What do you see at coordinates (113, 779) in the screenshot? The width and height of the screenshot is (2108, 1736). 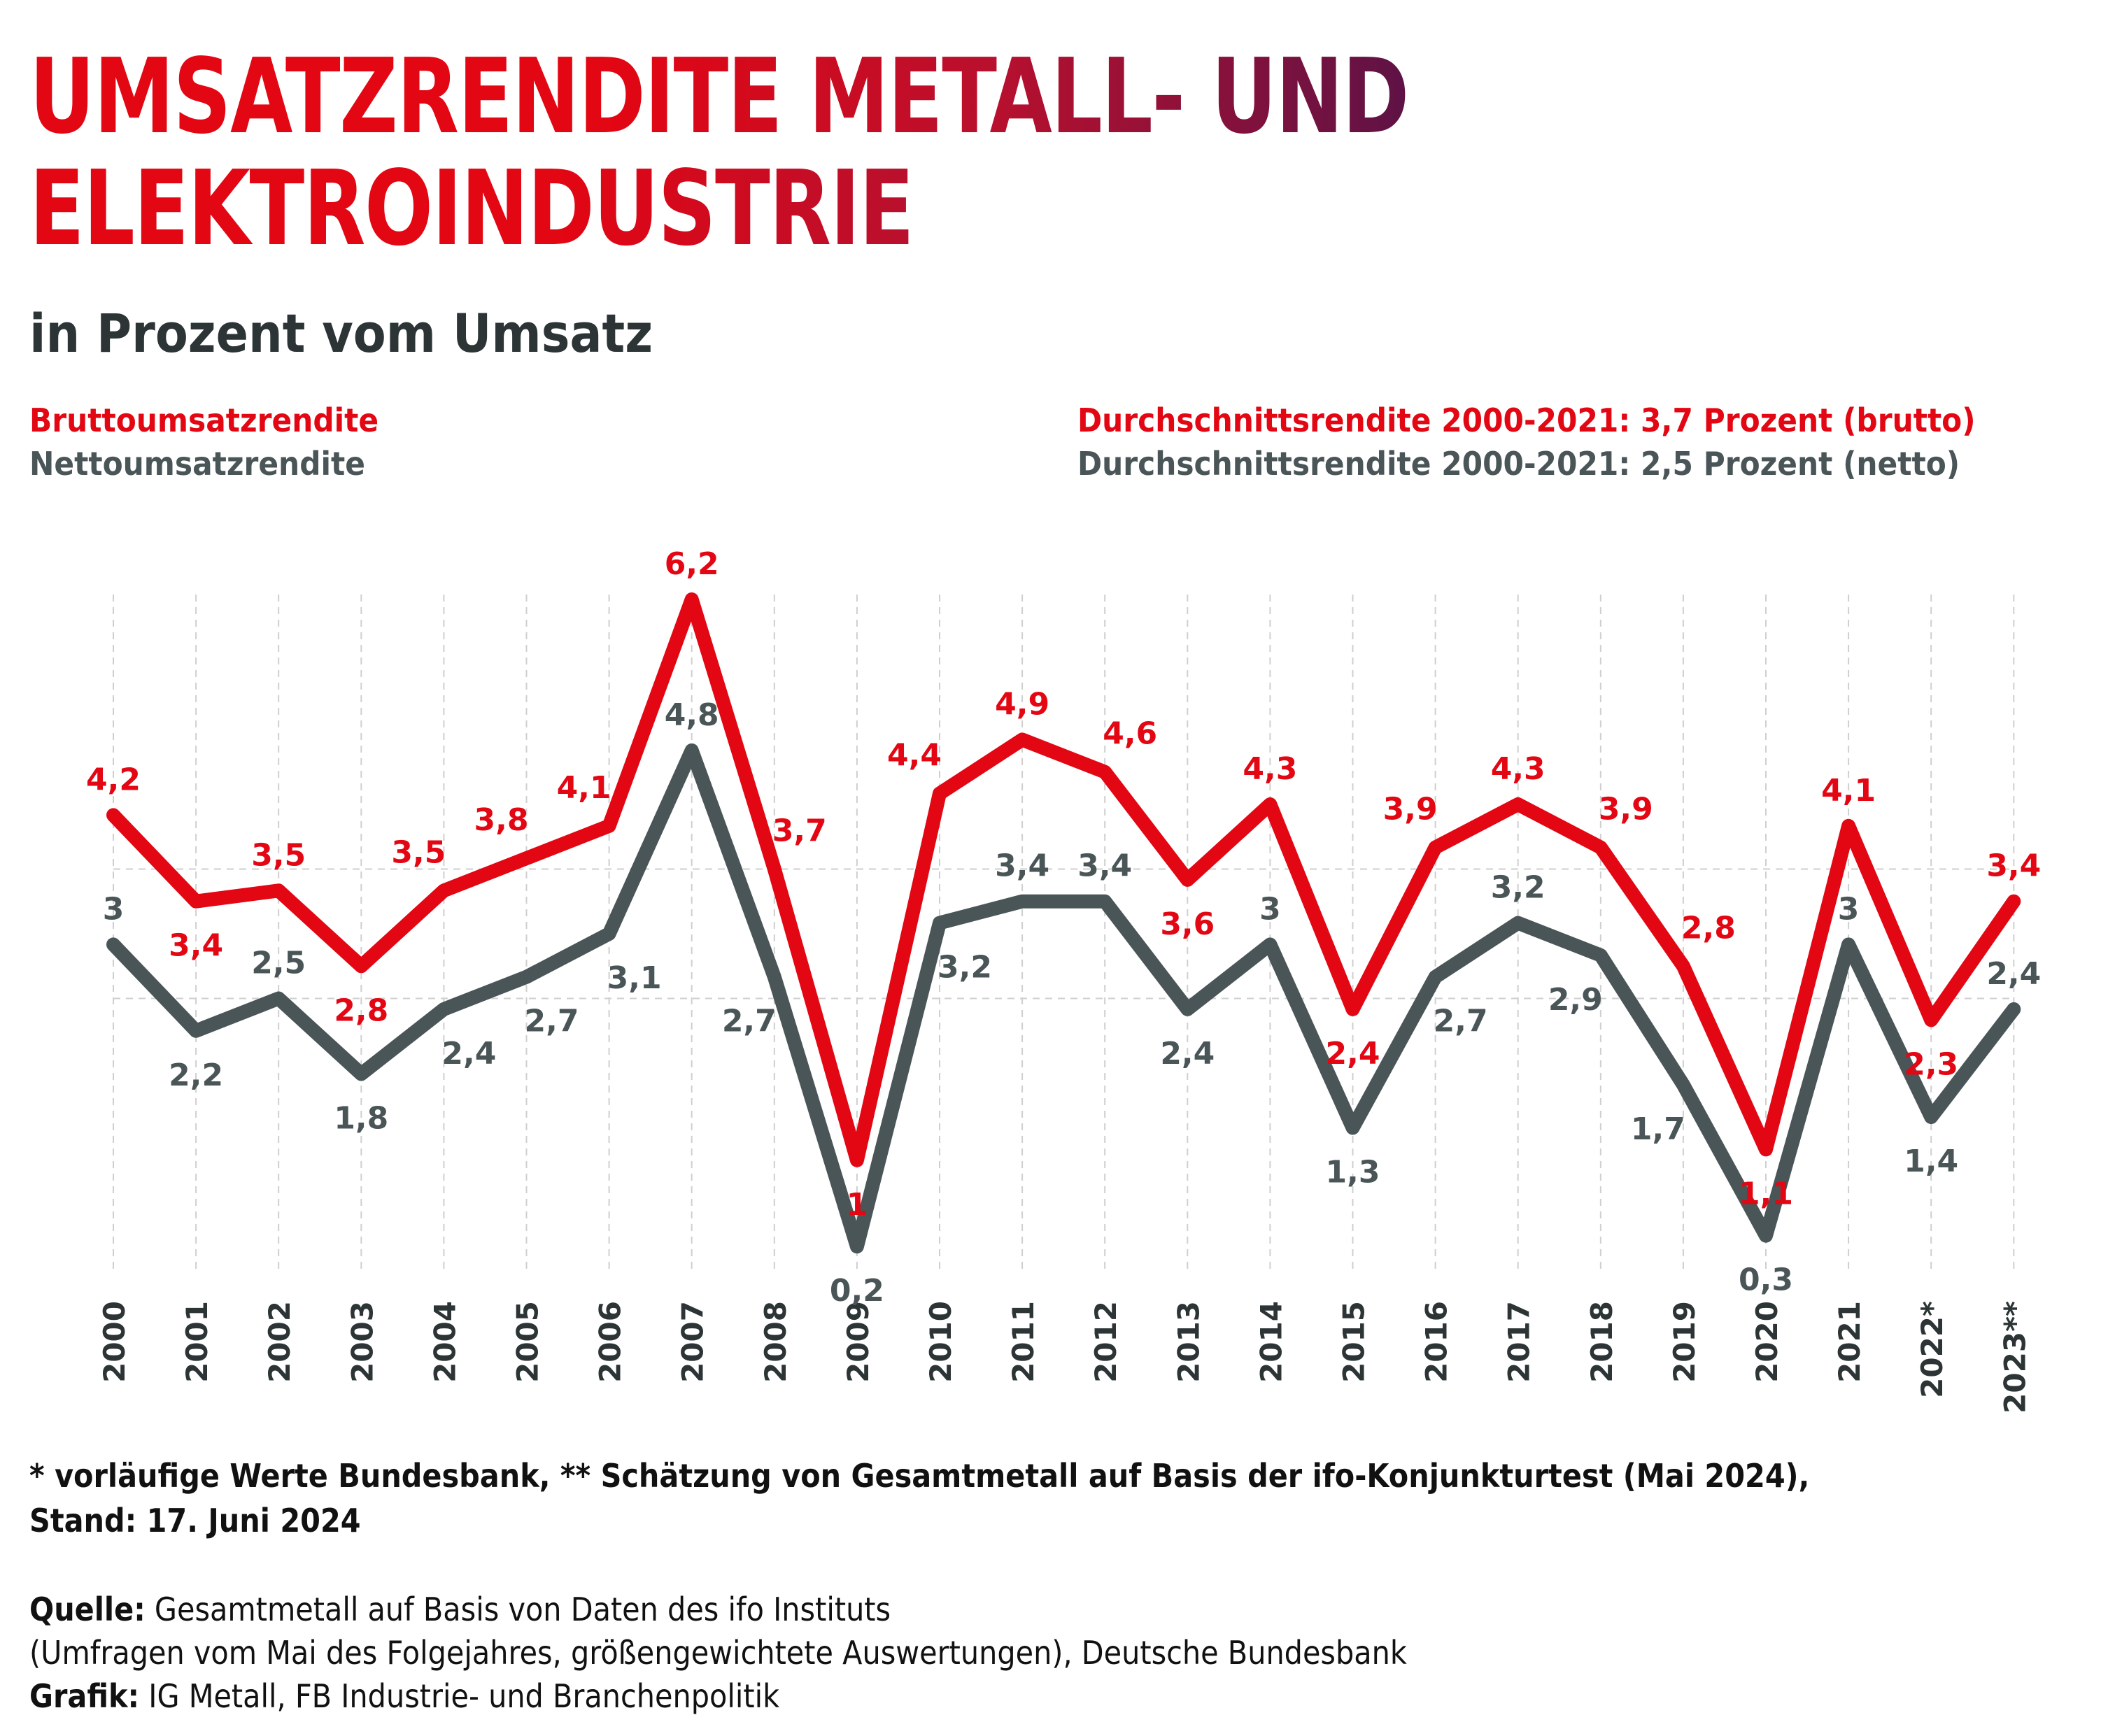 I see `data-label-brutto: 4,2` at bounding box center [113, 779].